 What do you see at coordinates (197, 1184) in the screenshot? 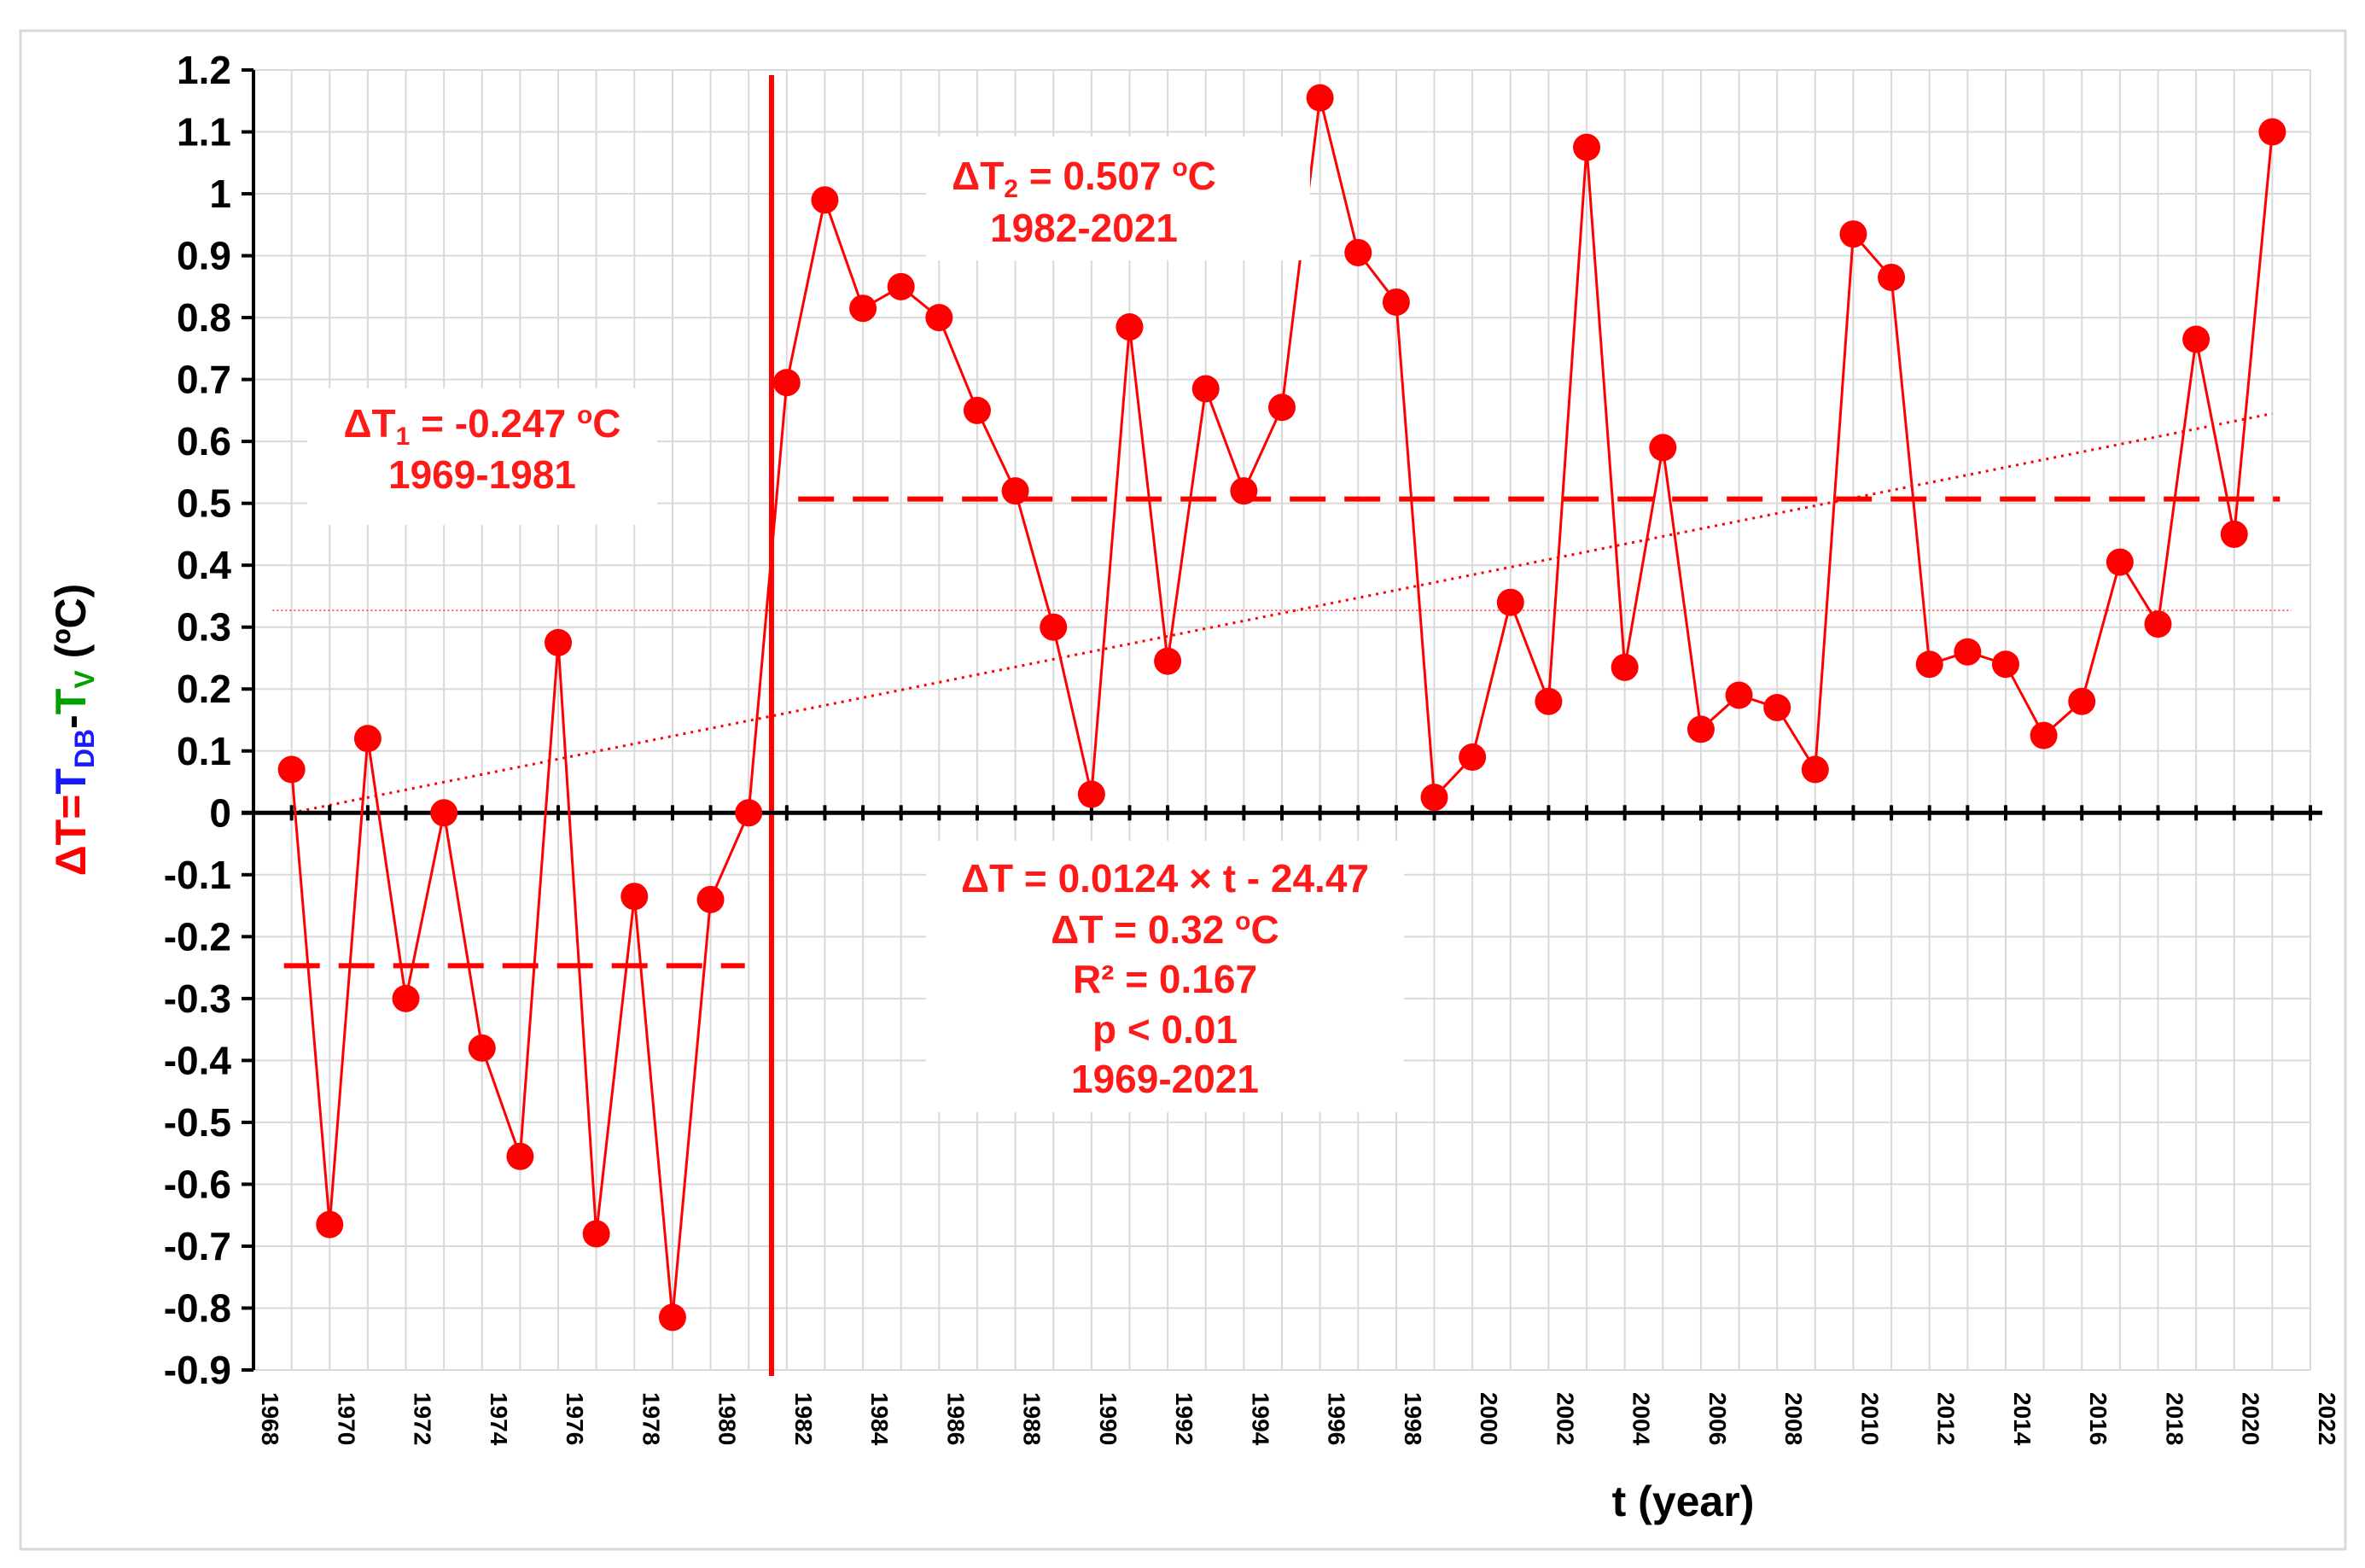
I see `y-tick-label: -0.6` at bounding box center [197, 1184].